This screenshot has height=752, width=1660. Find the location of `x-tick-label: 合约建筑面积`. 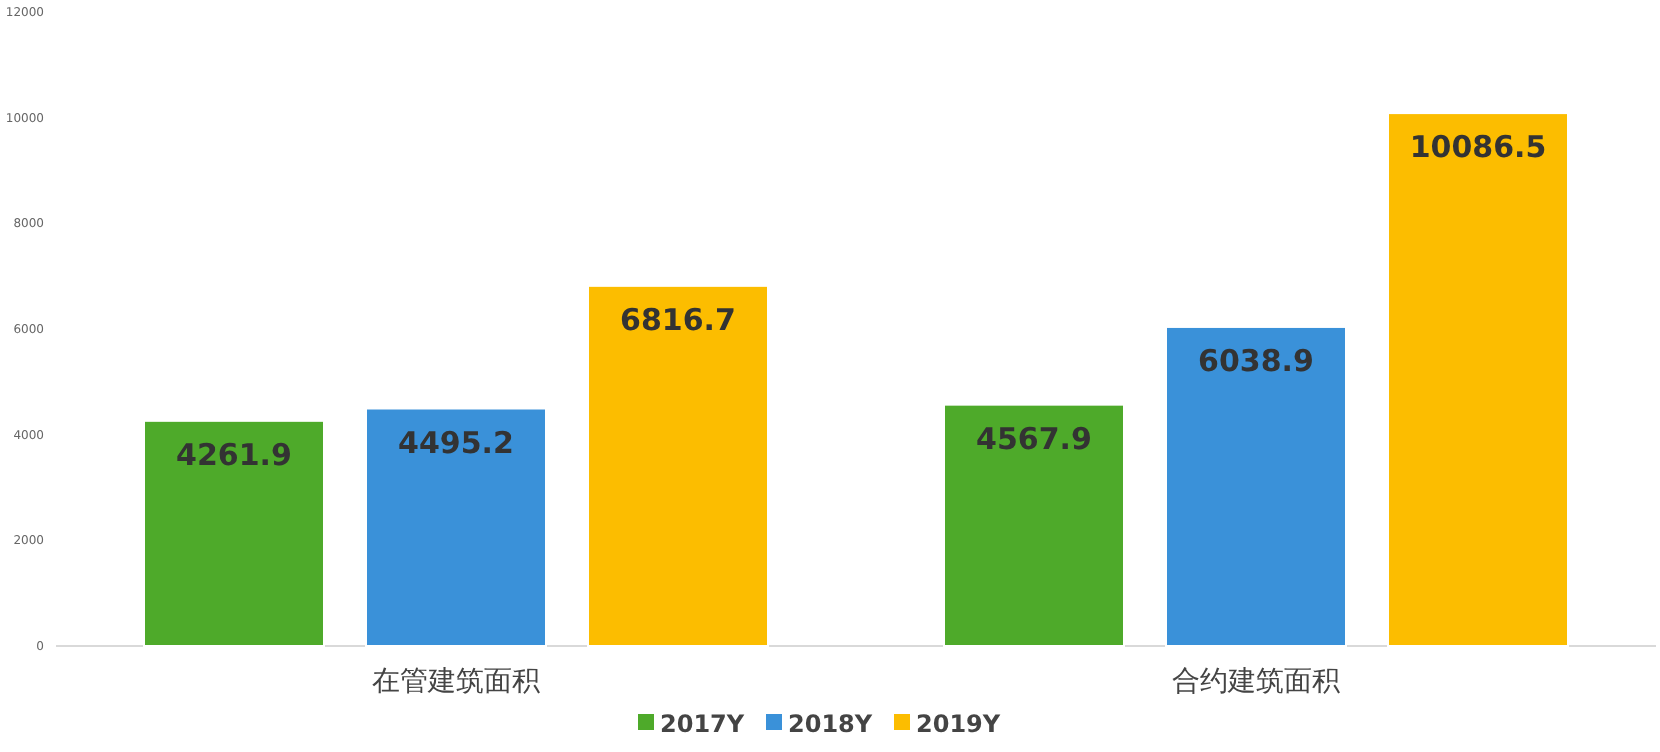

x-tick-label: 合约建筑面积 is located at coordinates (1256, 682).